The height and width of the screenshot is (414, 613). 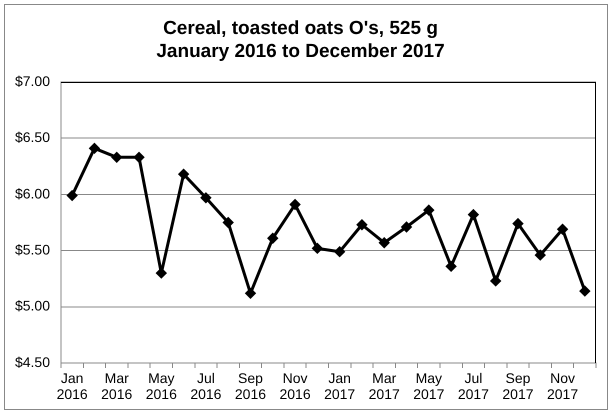 I want to click on x-tick-label: Jul 2017, so click(x=474, y=386).